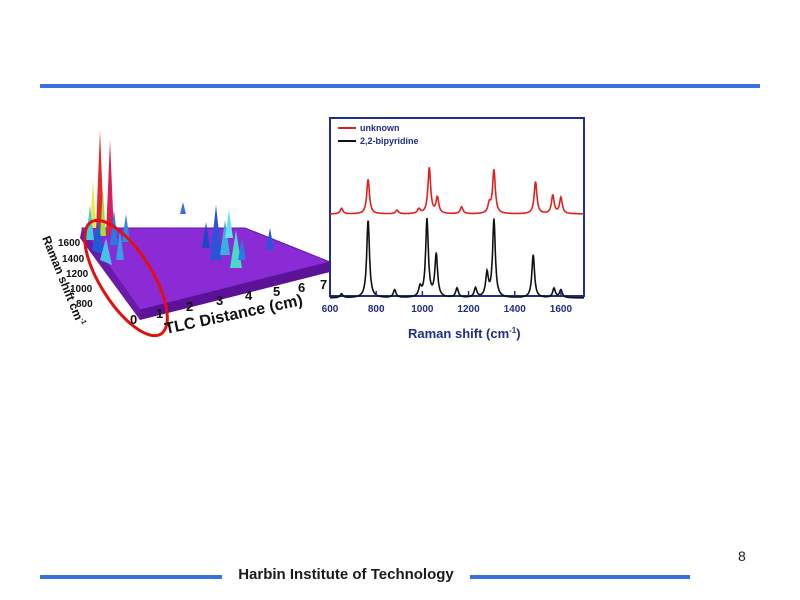 The image size is (800, 600). I want to click on x-tick: 6, so click(301, 287).